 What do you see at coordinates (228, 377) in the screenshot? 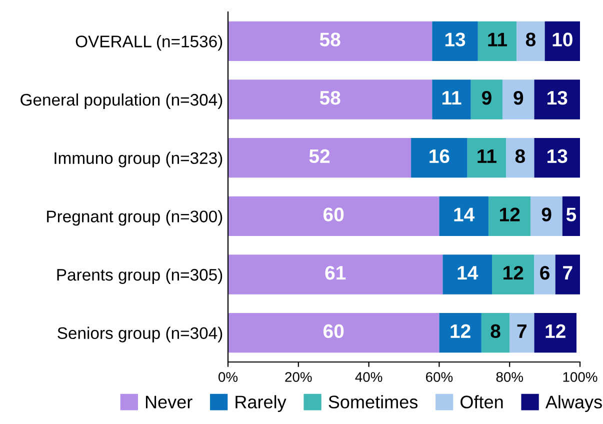
I see `x-tick-label: 0%` at bounding box center [228, 377].